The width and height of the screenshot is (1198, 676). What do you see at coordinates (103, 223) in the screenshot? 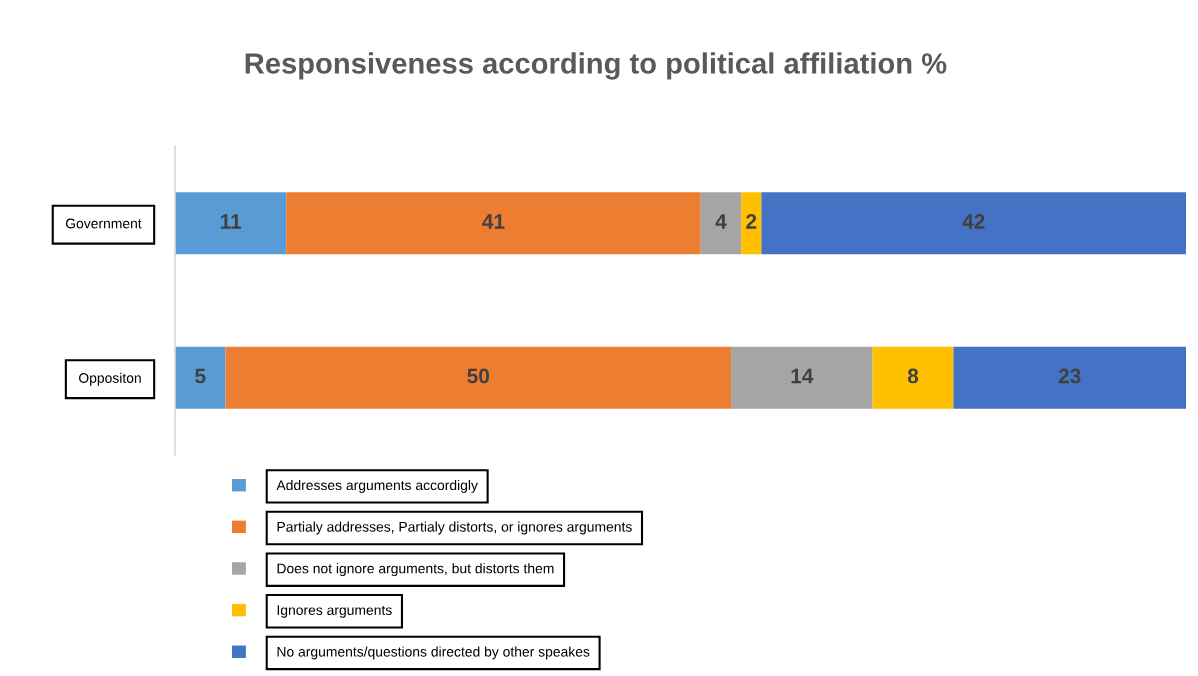
I see `y-tick-label: Government` at bounding box center [103, 223].